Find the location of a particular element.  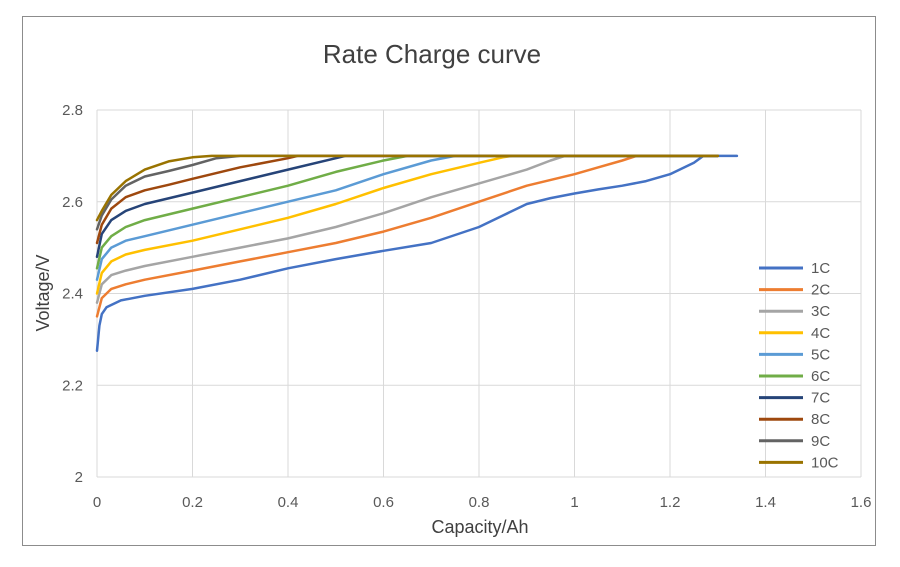

series-line-10C is located at coordinates (407, 188).